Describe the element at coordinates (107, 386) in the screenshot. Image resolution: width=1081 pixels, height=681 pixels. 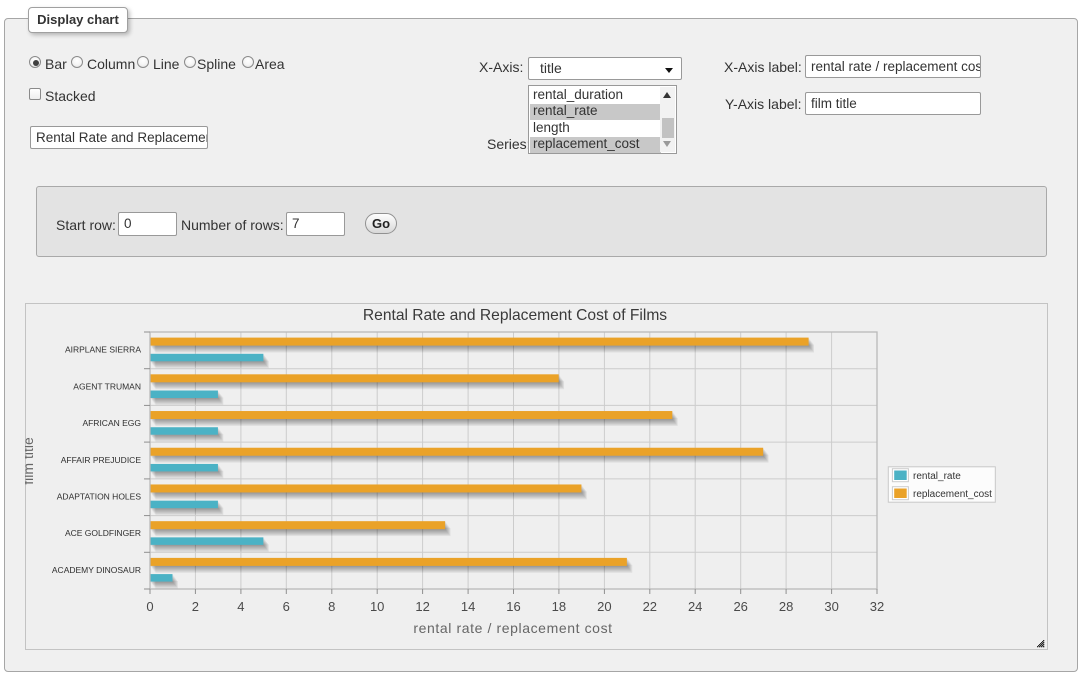
I see `svg-text: AGENT TRUMAN` at that location.